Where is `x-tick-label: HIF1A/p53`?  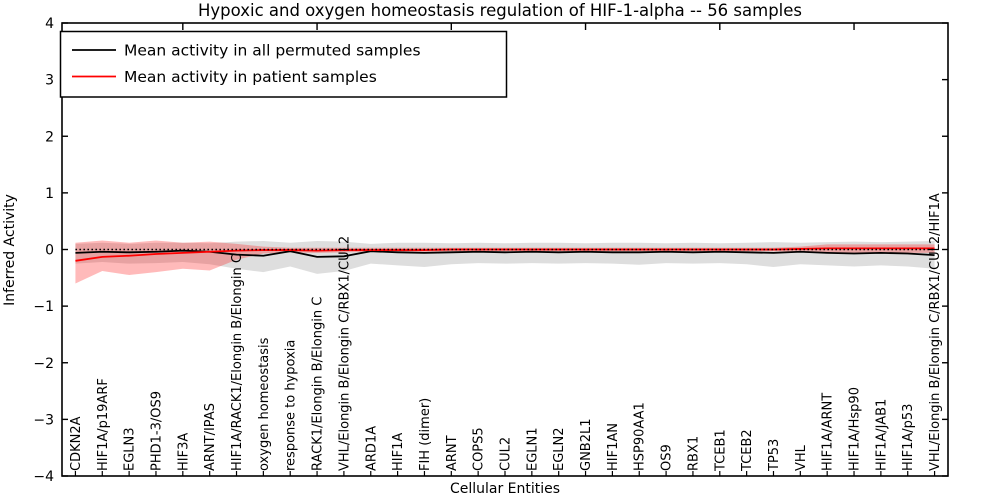
x-tick-label: HIF1A/p53 is located at coordinates (908, 437).